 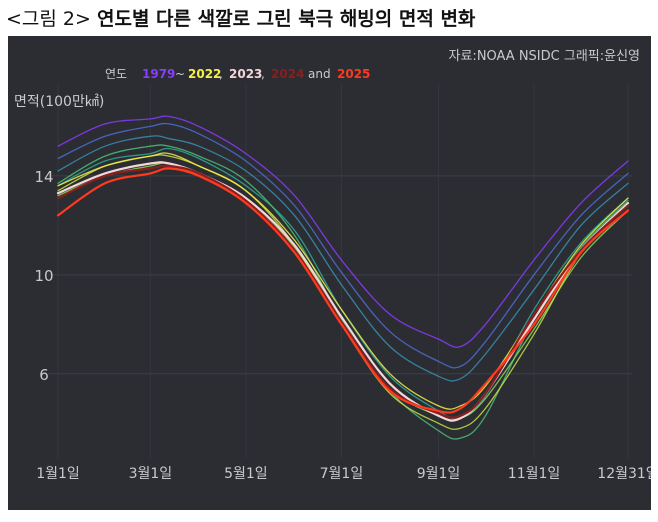 I want to click on figure-title: 연도별 다른 색깔로 그린 북극 해빙의 면적 변화, so click(x=286, y=19).